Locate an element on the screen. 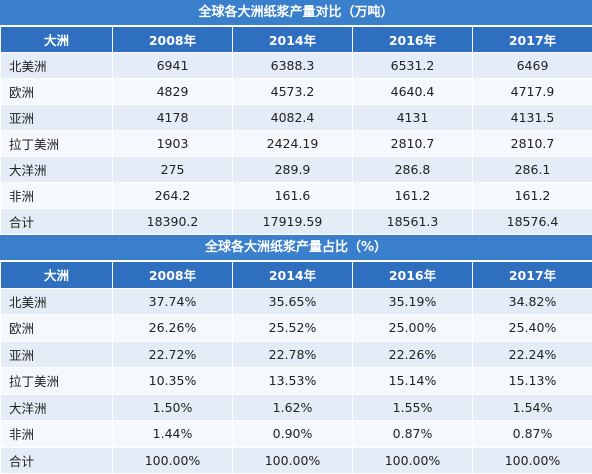  value-cell: 22.78% is located at coordinates (293, 354).